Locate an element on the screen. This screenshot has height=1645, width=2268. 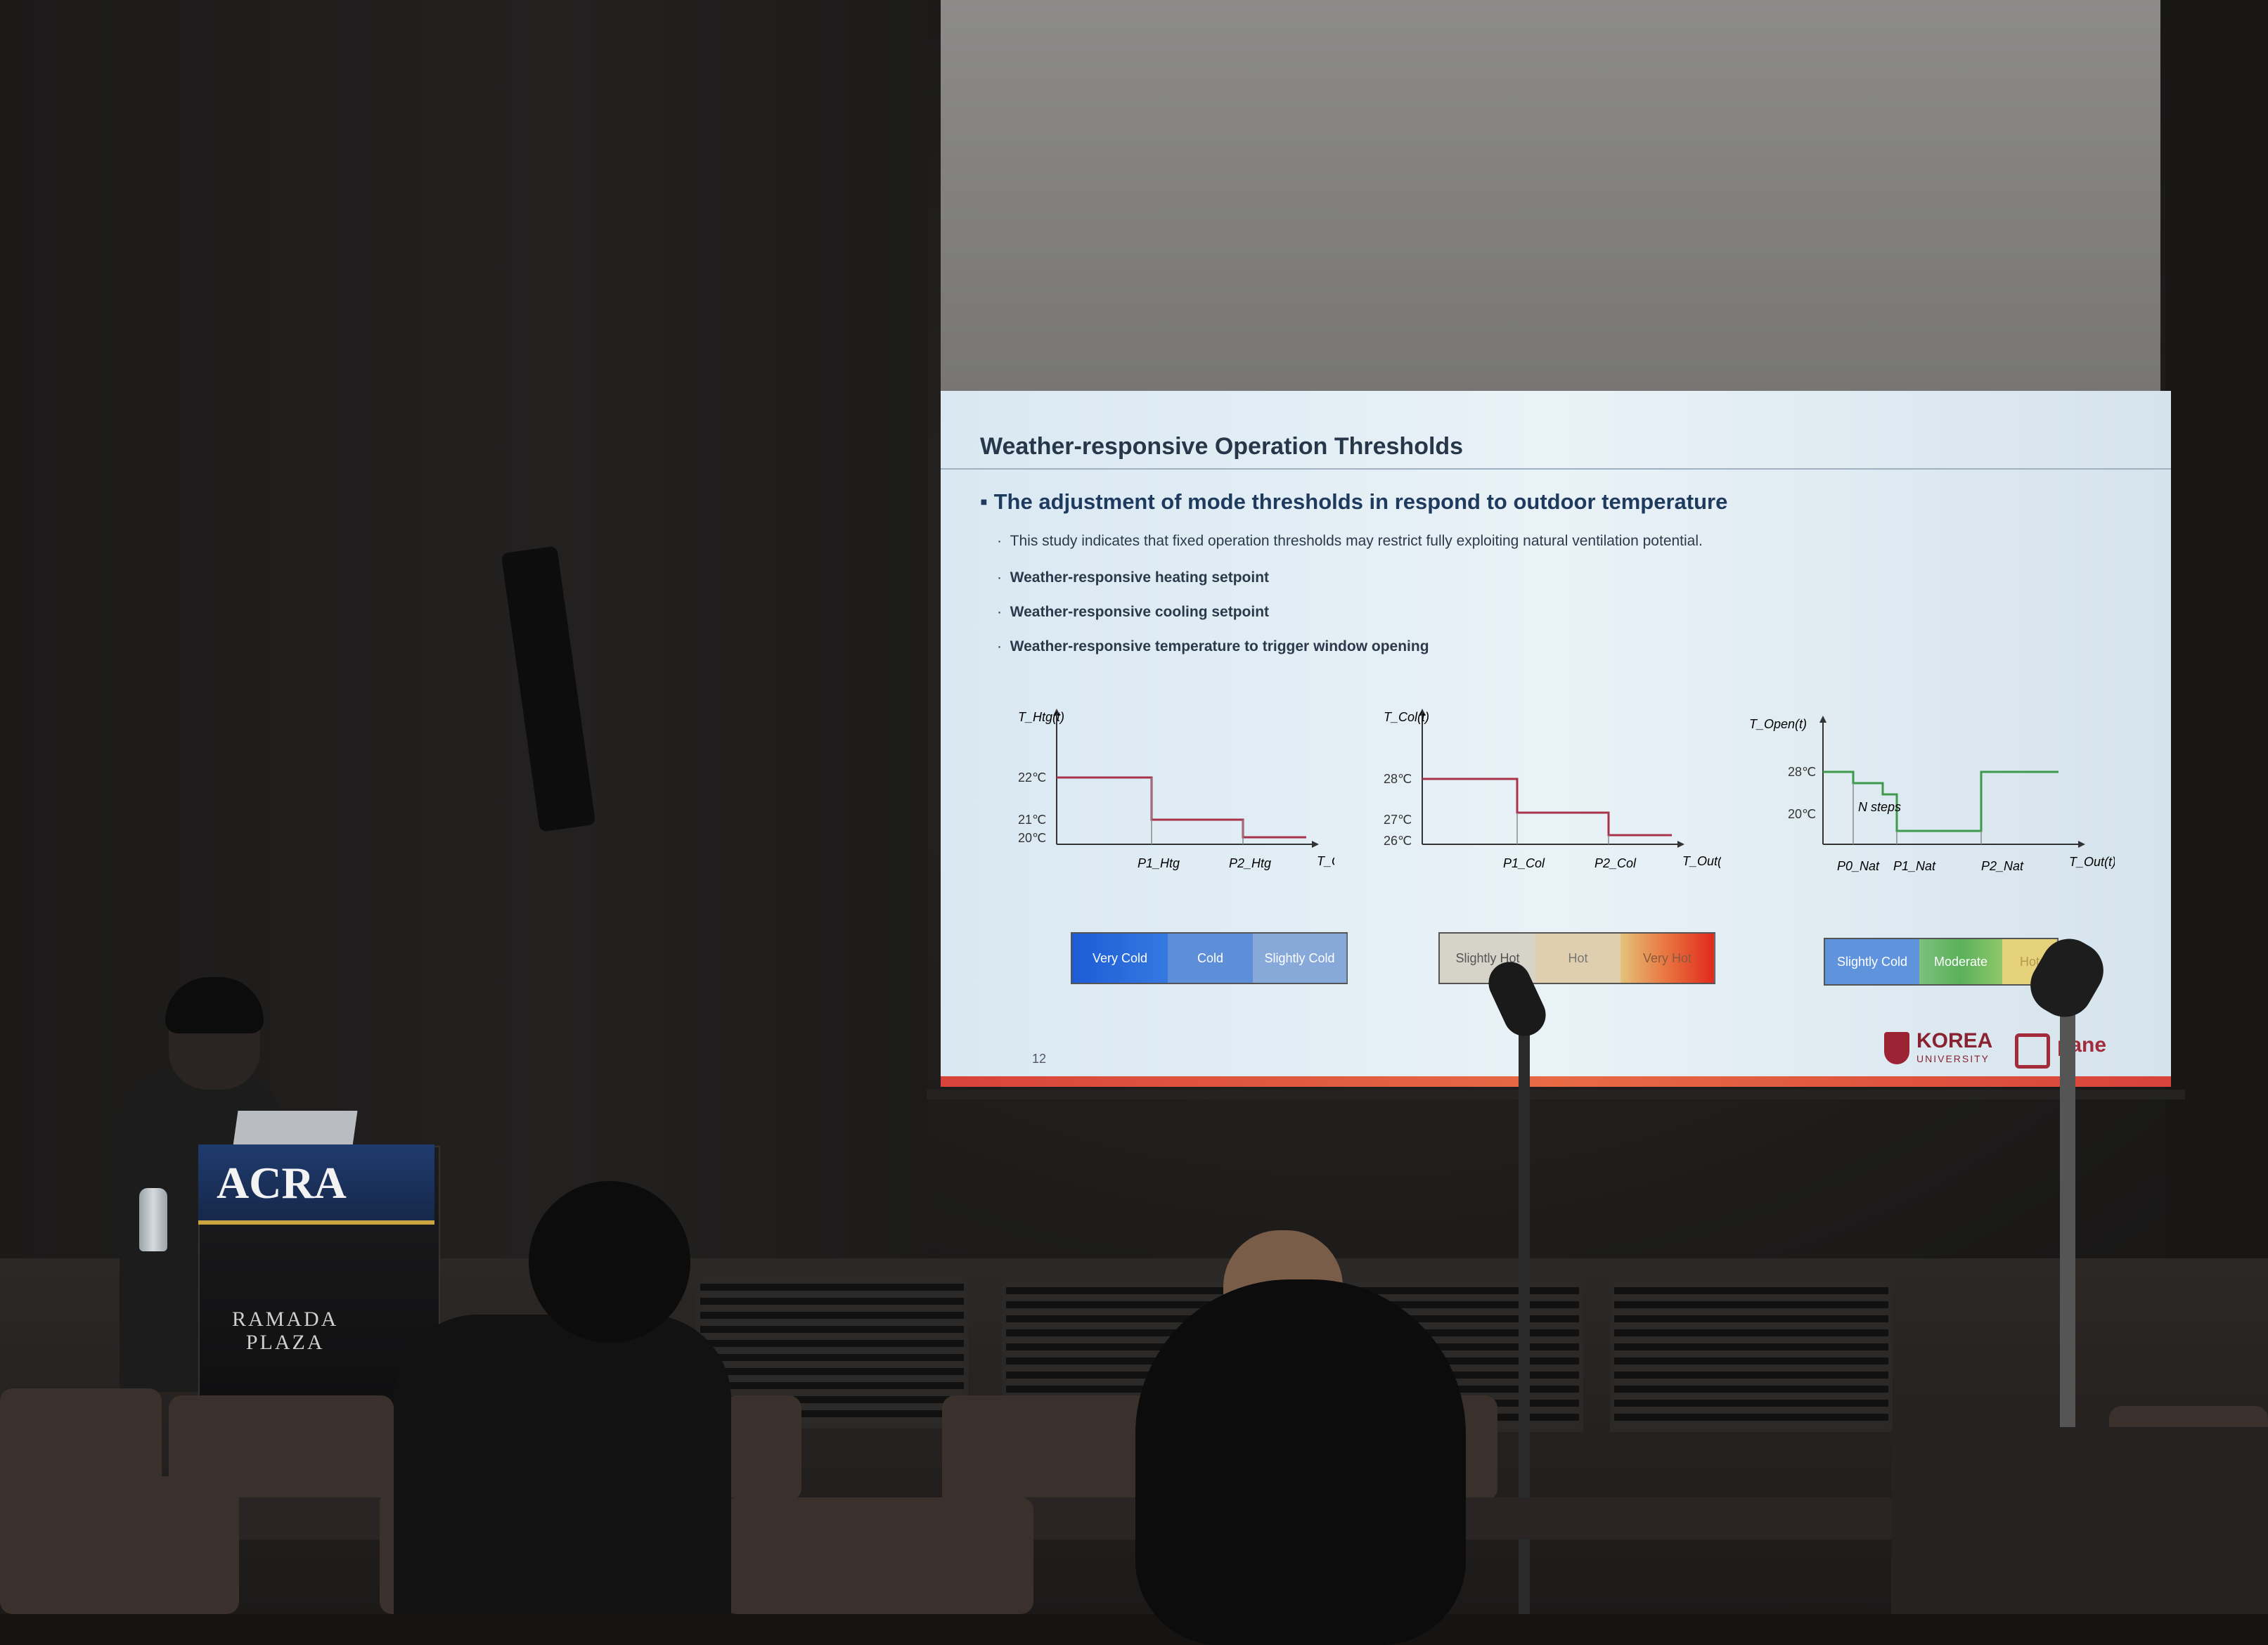
logo-university: UNIVERSITY is located at coordinates (1953, 1058).